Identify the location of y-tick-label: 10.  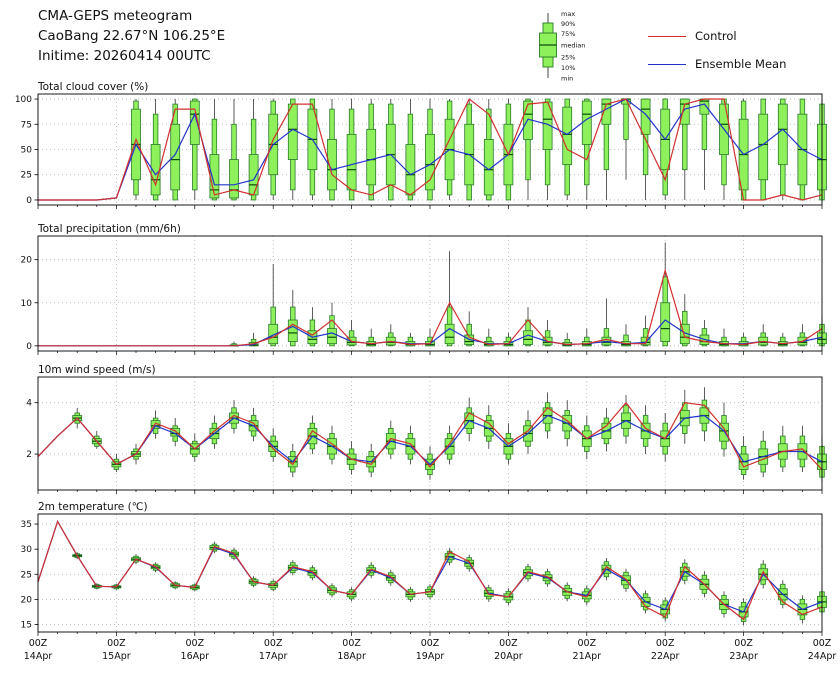
(27, 304).